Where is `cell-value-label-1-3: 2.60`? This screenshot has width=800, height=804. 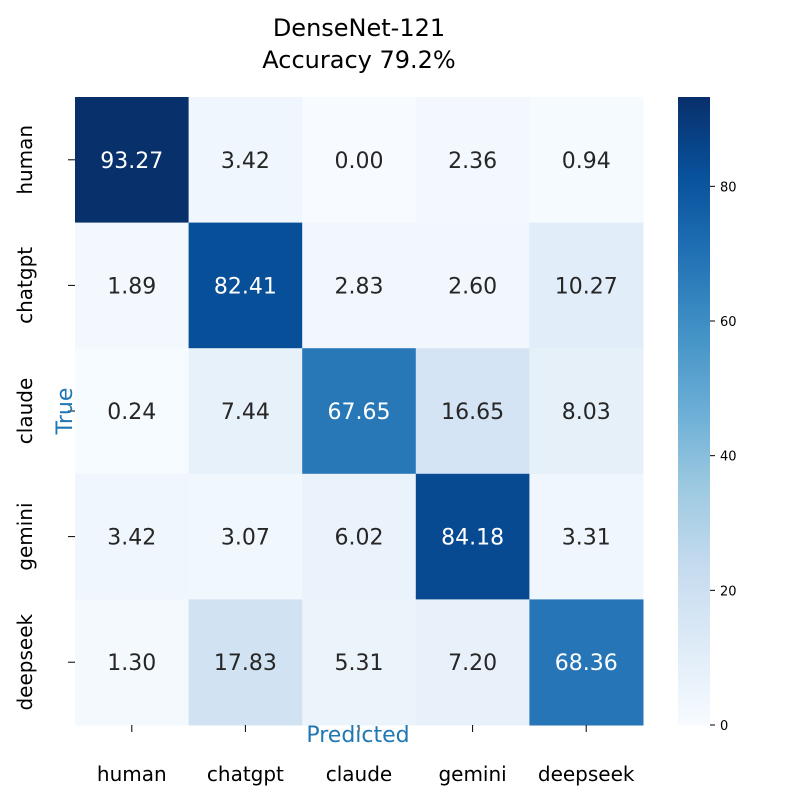
cell-value-label-1-3: 2.60 is located at coordinates (472, 286).